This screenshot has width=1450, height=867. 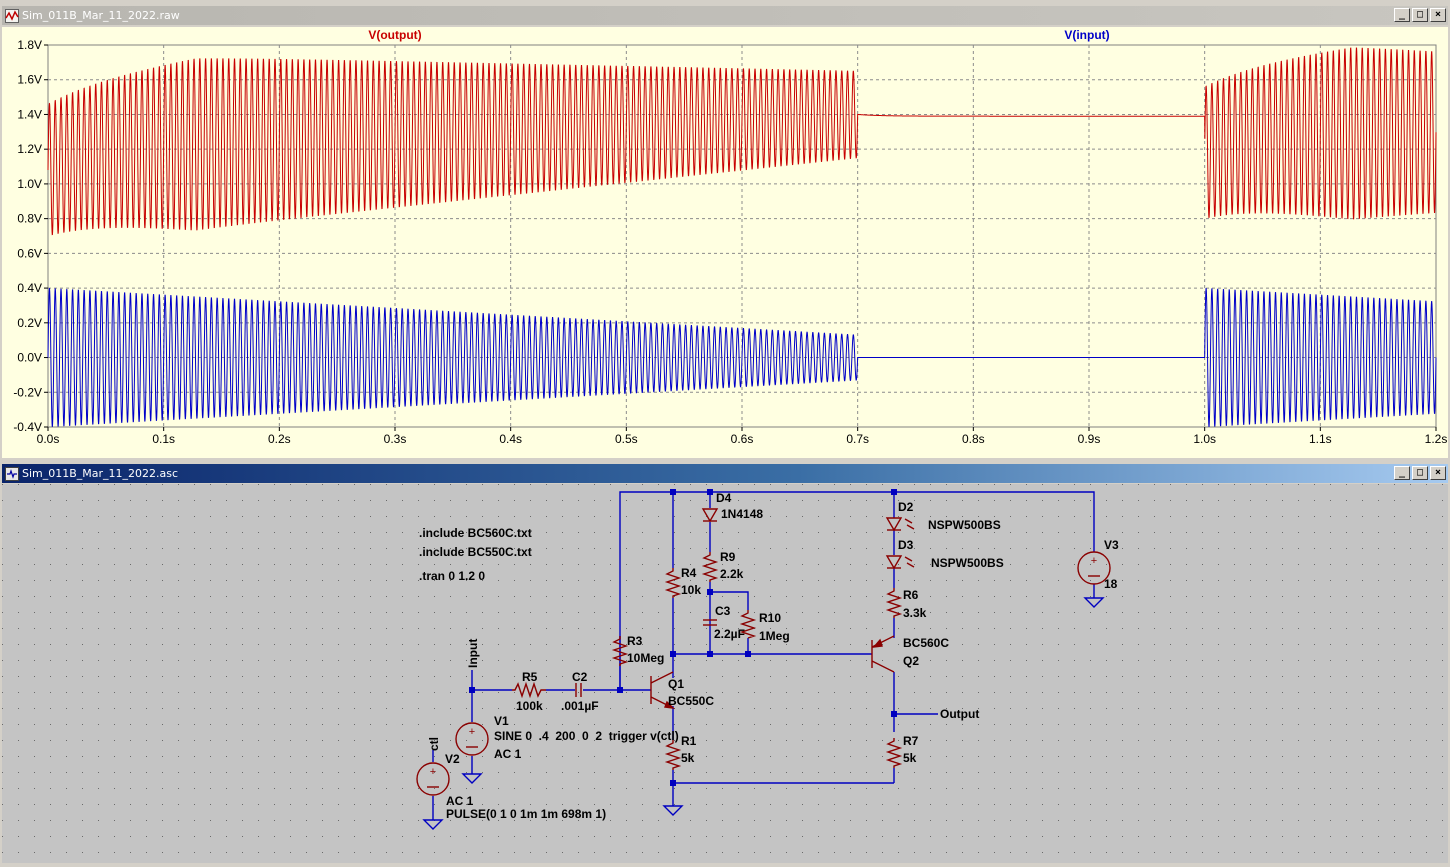 I want to click on label-r7: R7, so click(x=911, y=741).